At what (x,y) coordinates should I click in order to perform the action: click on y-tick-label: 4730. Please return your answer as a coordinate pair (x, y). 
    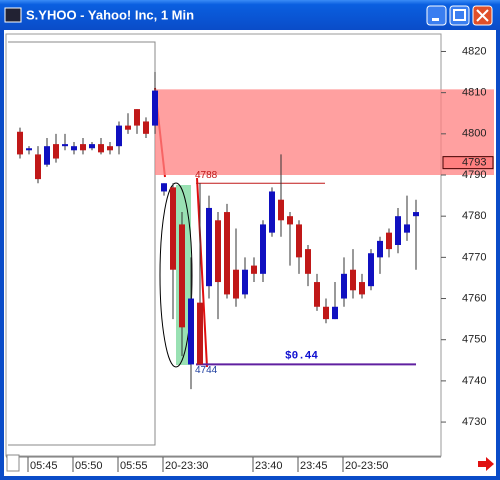
    Looking at the image, I should click on (474, 422).